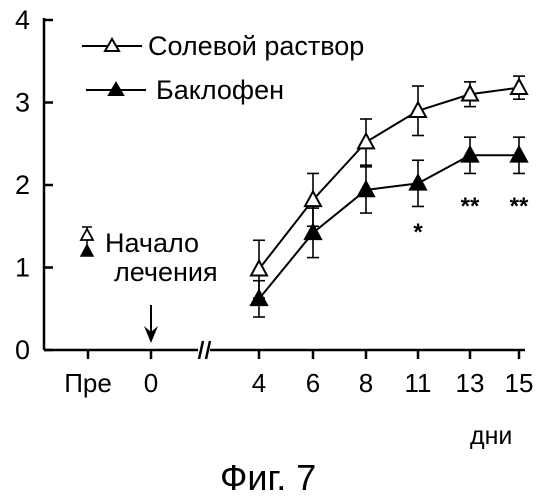  Describe the element at coordinates (298, 374) in the screenshot. I see `x-ticks: Пре 0 4 6 8 11 13 15` at that location.